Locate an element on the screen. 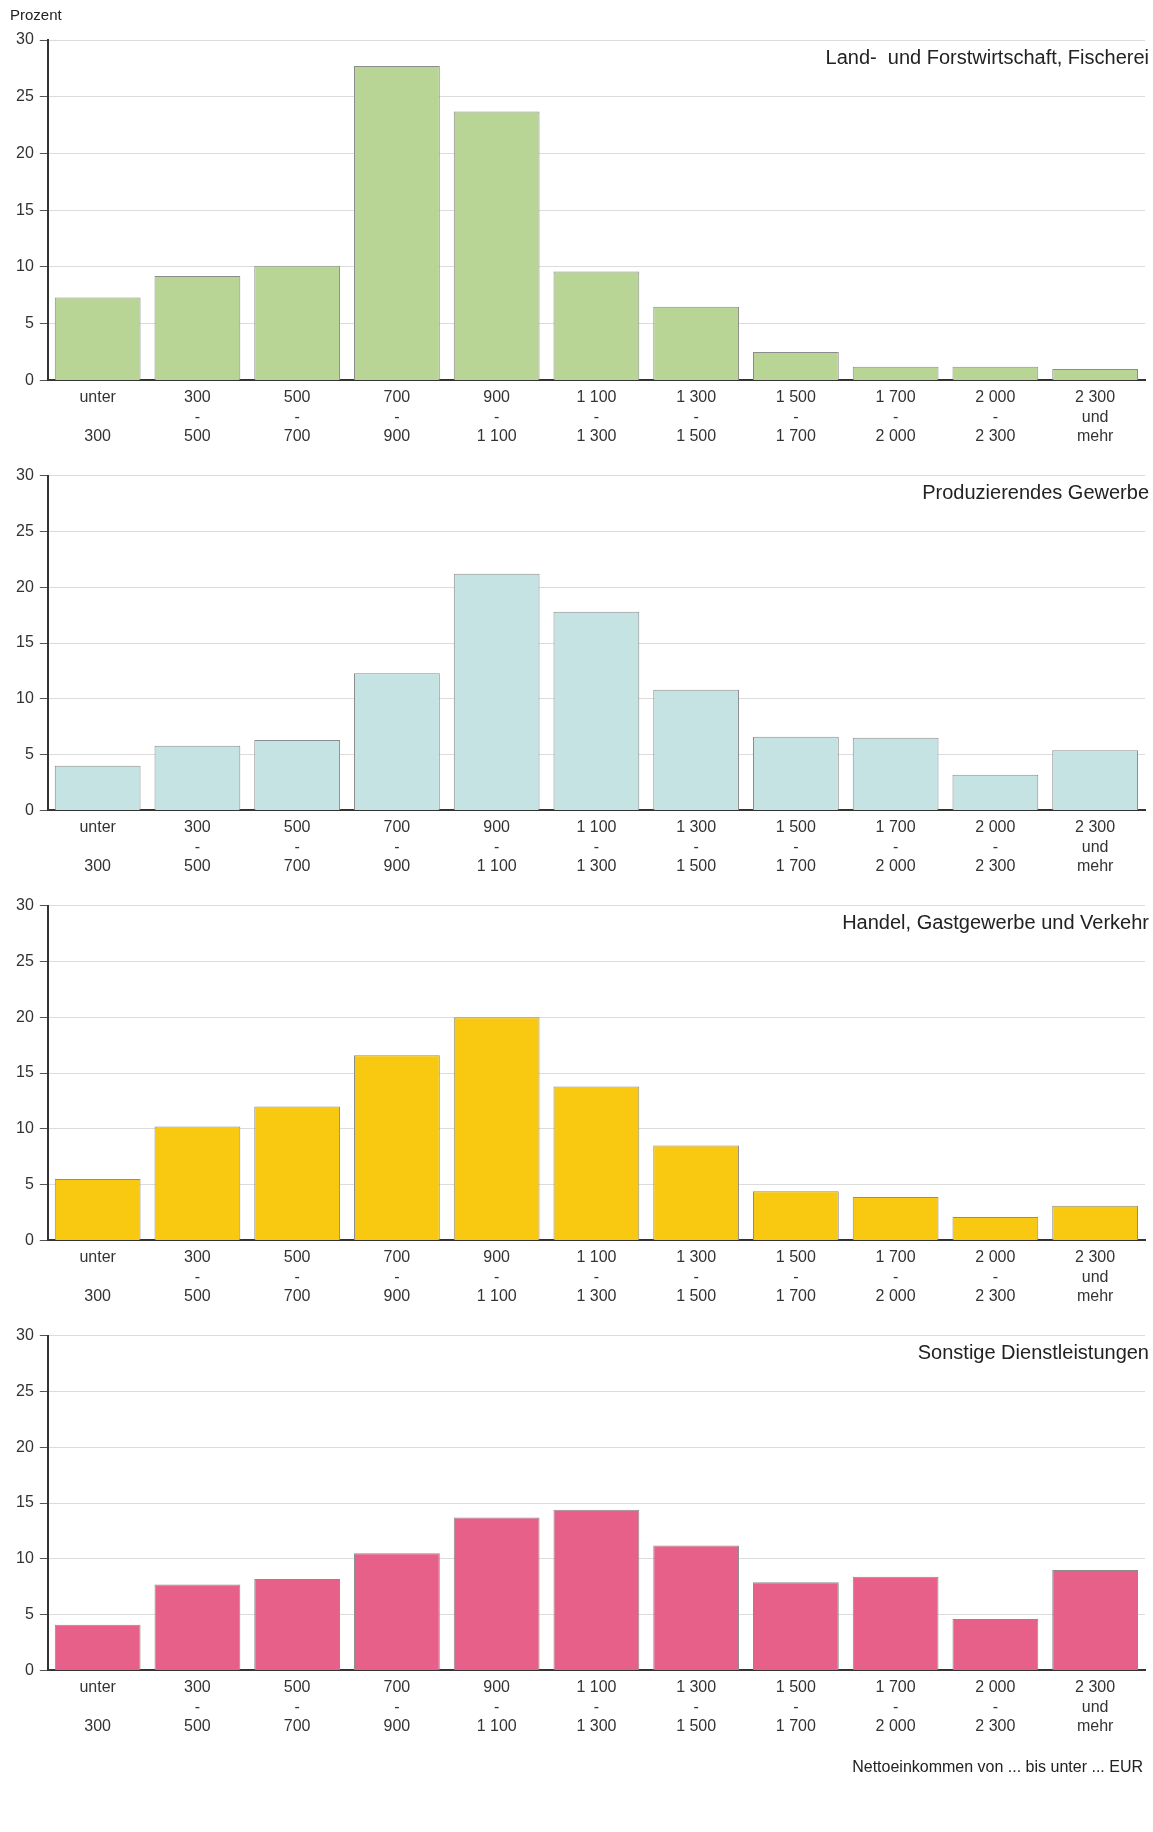 The height and width of the screenshot is (1832, 1153). chart-title: Land- und Forstwirtschaft, Fischerei is located at coordinates (987, 56).